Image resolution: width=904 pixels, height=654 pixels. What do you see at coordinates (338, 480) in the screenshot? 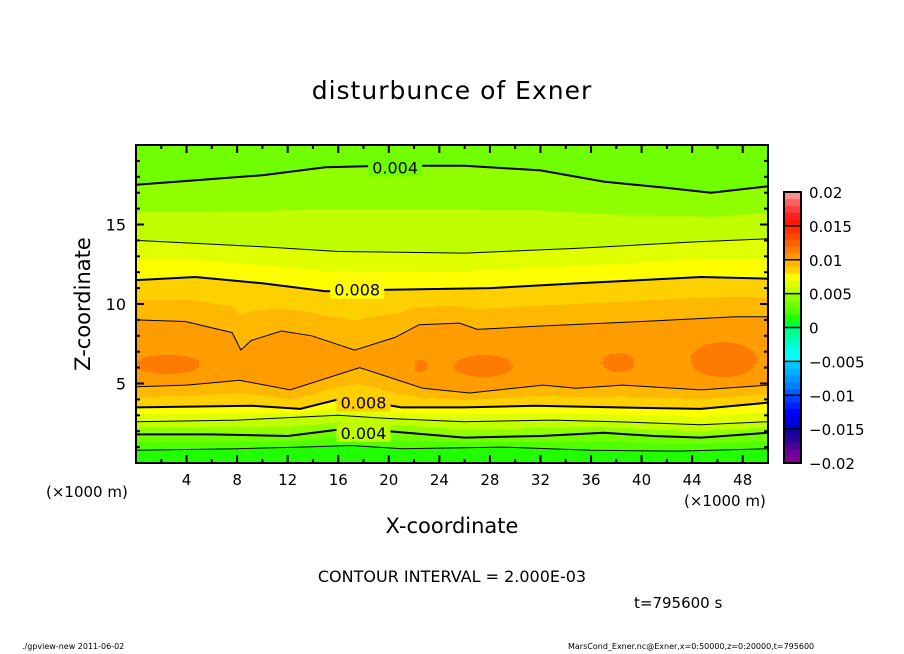
I see `x-tick-label: 16` at bounding box center [338, 480].